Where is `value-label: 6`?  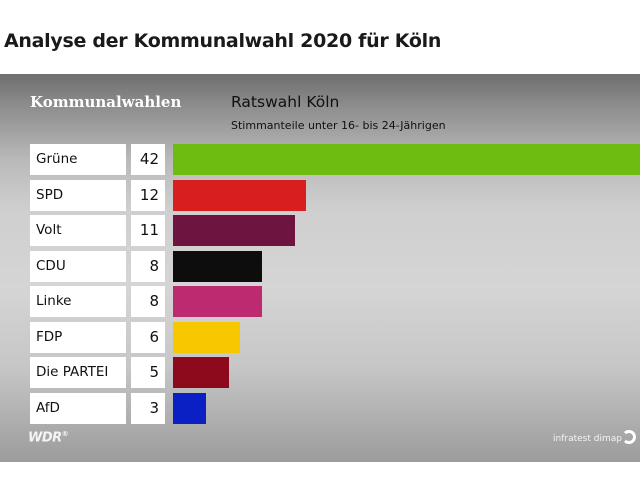 value-label: 6 is located at coordinates (148, 337).